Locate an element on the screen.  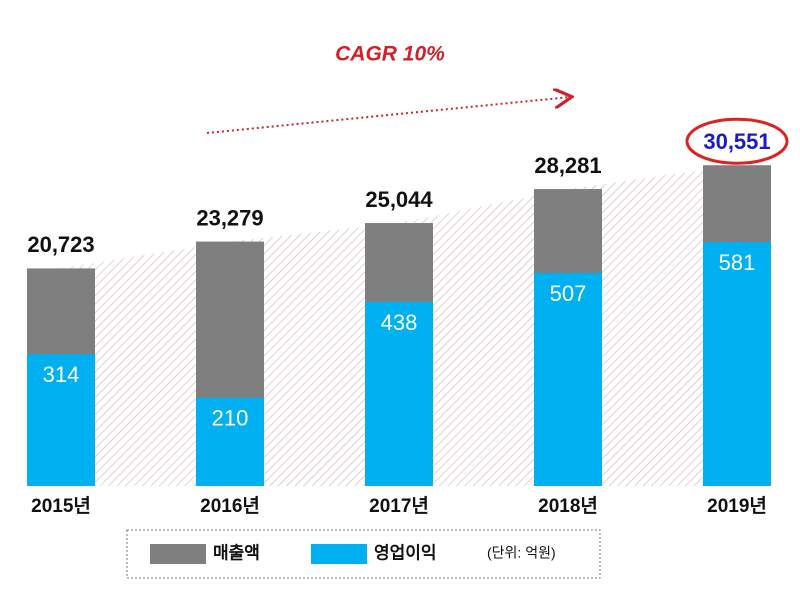
revenue-label: 23,279 is located at coordinates (229, 217).